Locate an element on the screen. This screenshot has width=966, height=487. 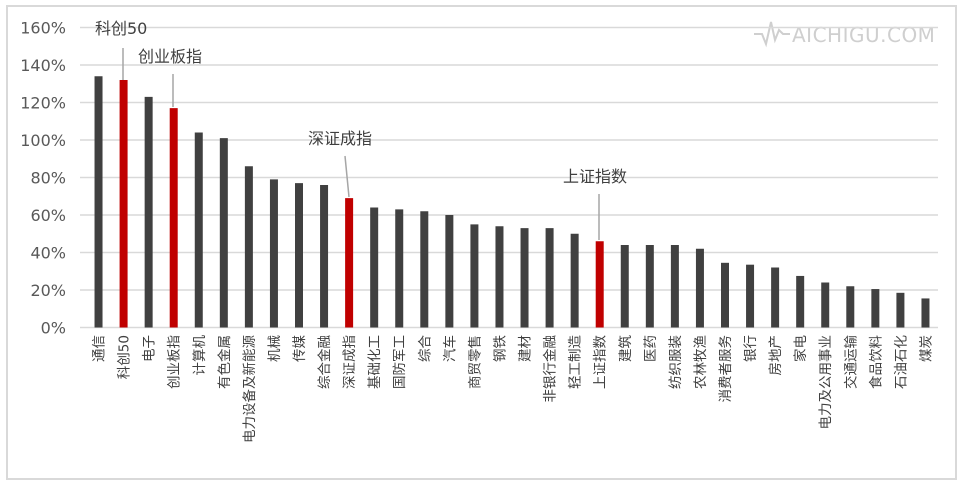
y-tick-label: 60% is located at coordinates (48, 215).